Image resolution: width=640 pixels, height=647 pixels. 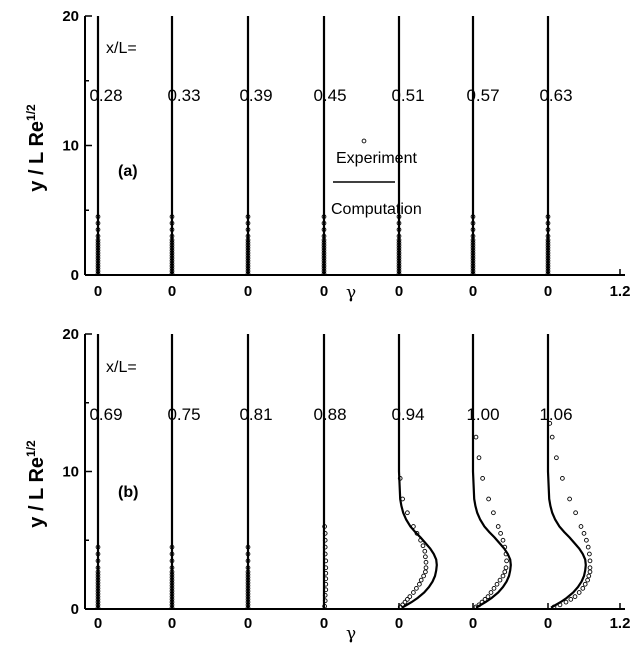 What do you see at coordinates (183, 414) in the screenshot?
I see `station-label: 0.75` at bounding box center [183, 414].